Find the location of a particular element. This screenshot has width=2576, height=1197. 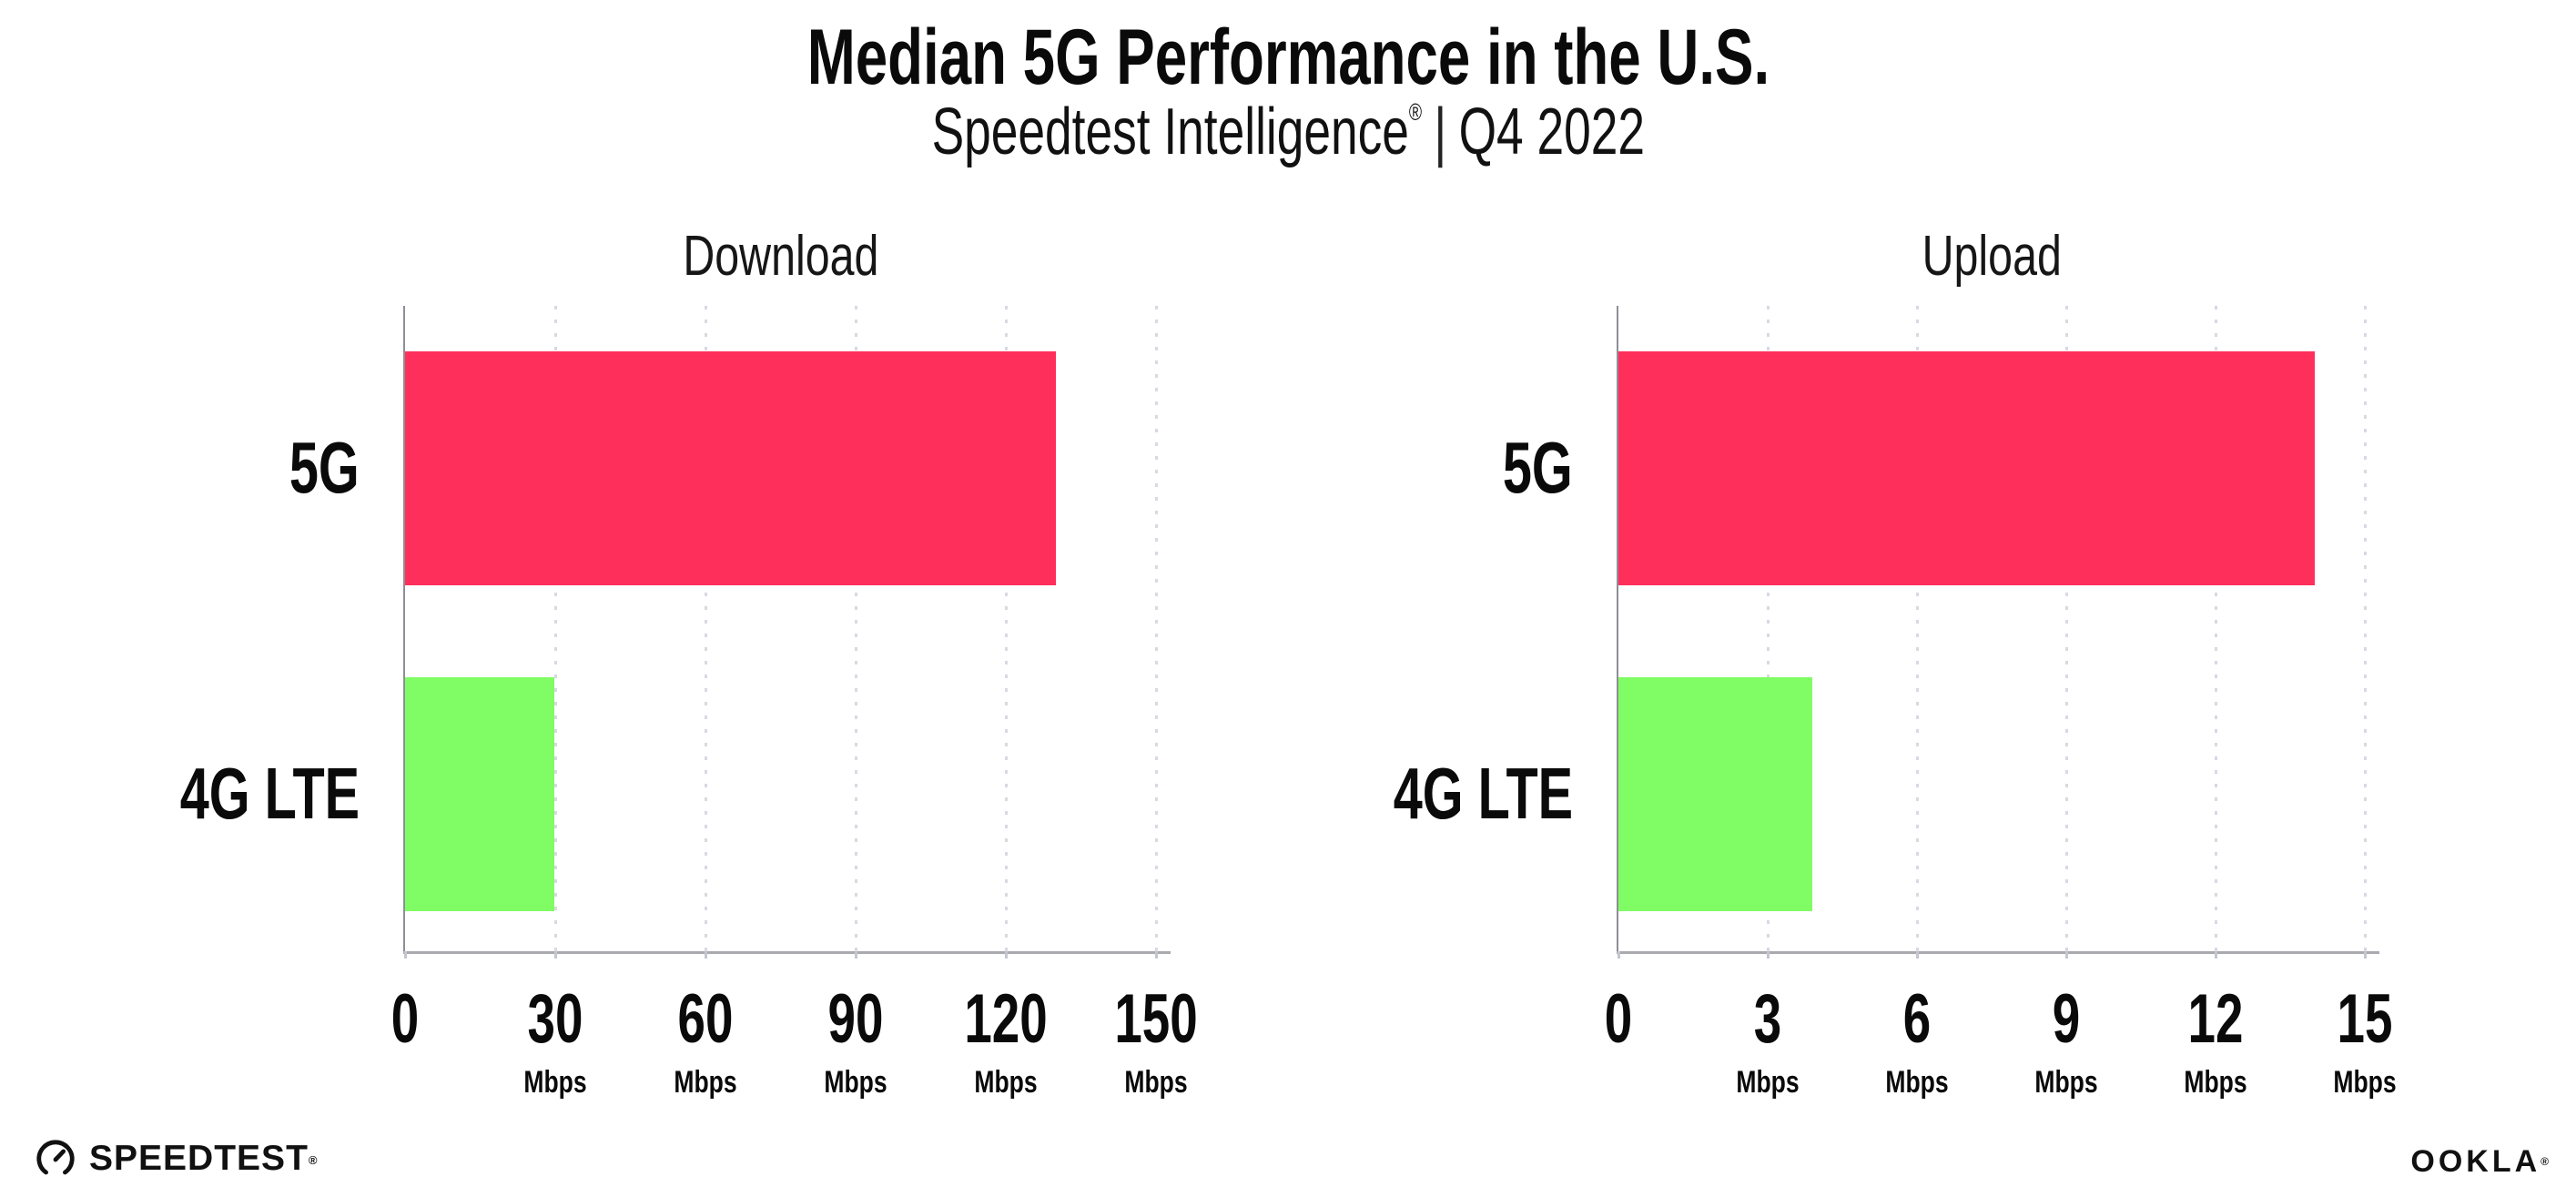

x-tick-label: 15 is located at coordinates (2365, 1019).